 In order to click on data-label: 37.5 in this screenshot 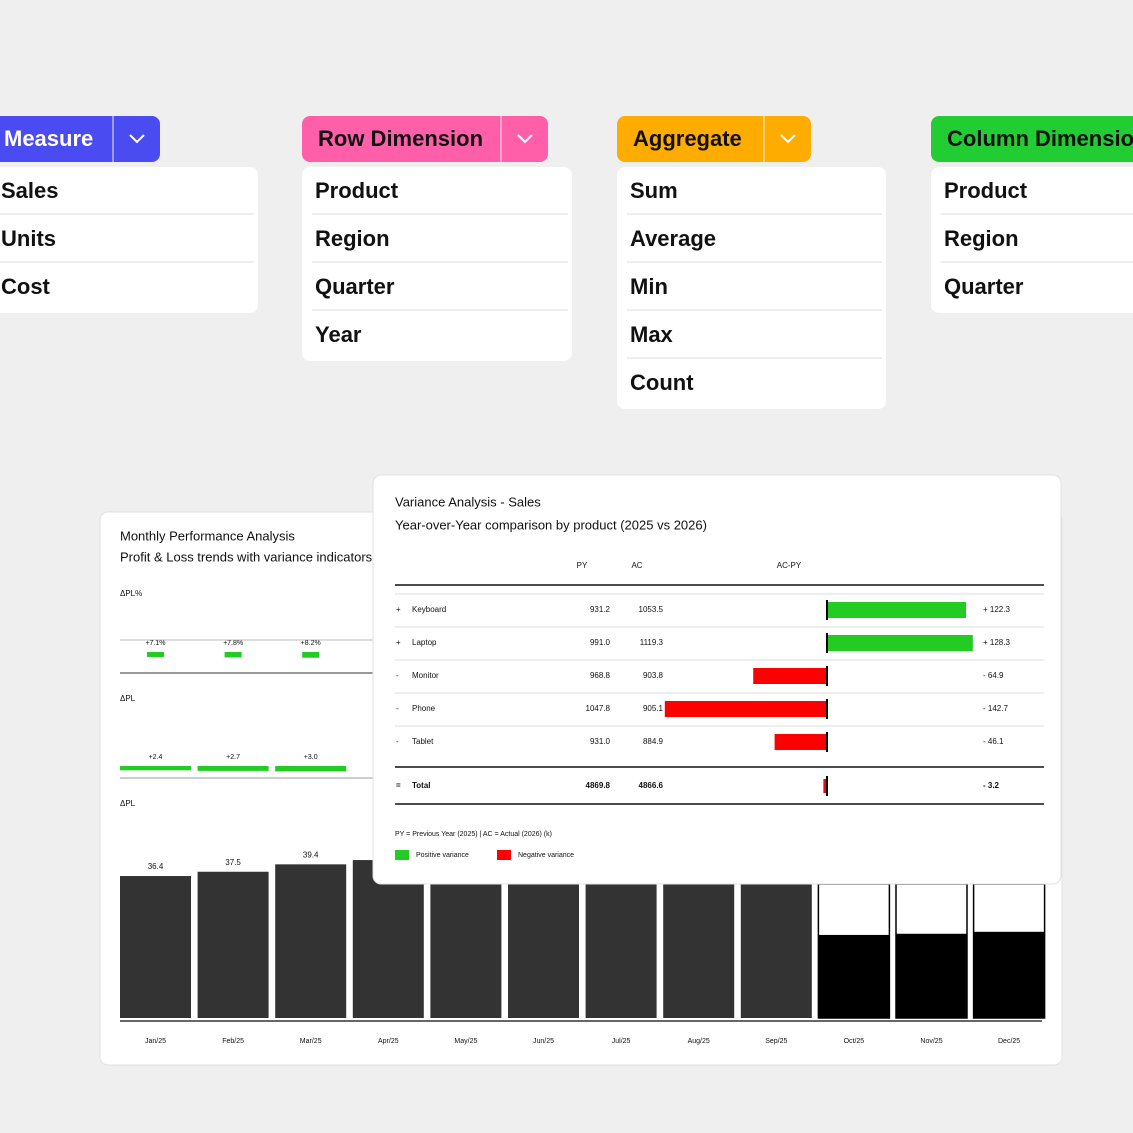, I will do `click(233, 862)`.